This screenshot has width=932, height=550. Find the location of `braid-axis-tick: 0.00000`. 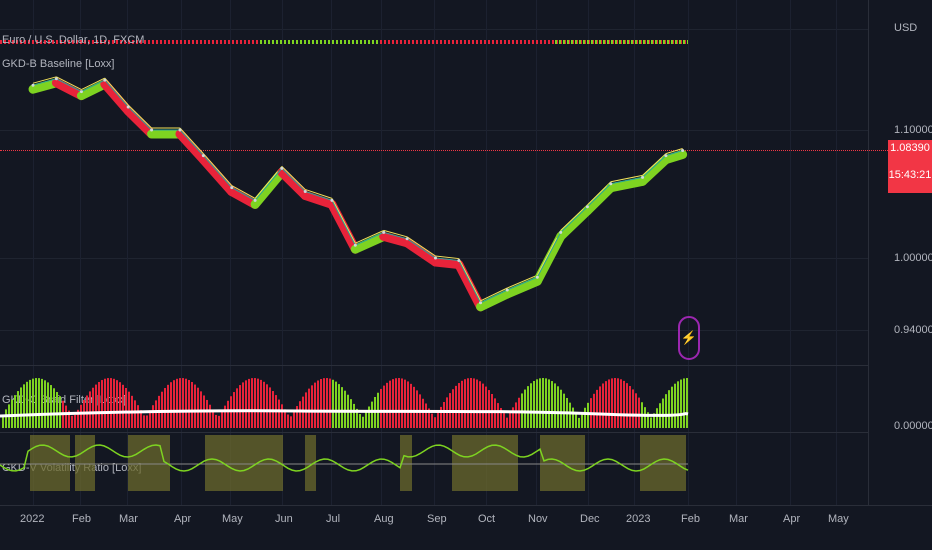

braid-axis-tick: 0.00000 is located at coordinates (913, 426).